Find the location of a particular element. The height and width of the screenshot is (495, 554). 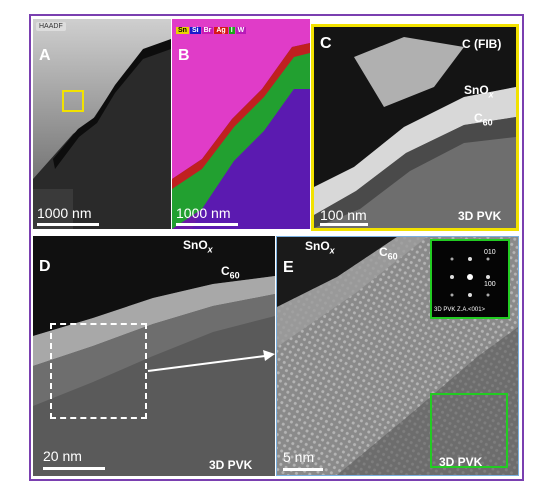

scale-bar-e is located at coordinates (303, 469).